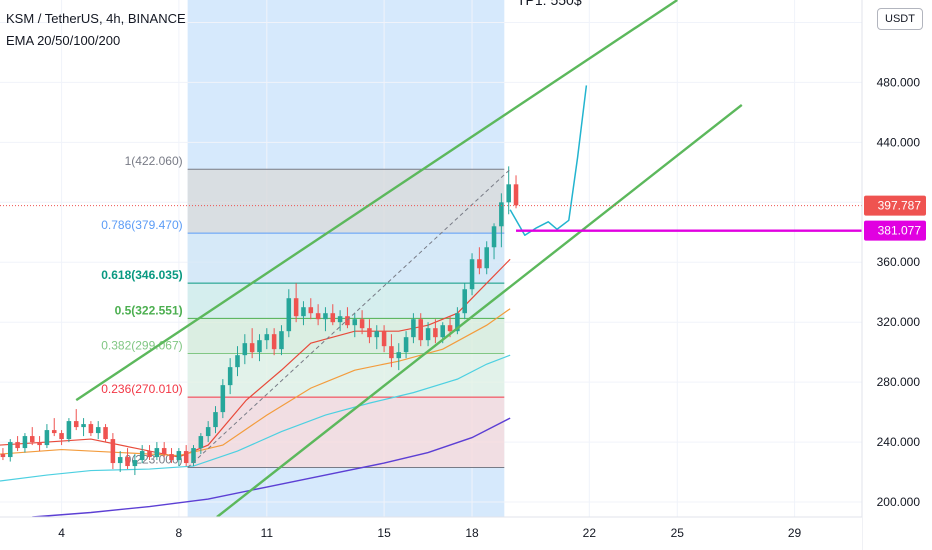  Describe the element at coordinates (548, 161) in the screenshot. I see `projection-path` at that location.